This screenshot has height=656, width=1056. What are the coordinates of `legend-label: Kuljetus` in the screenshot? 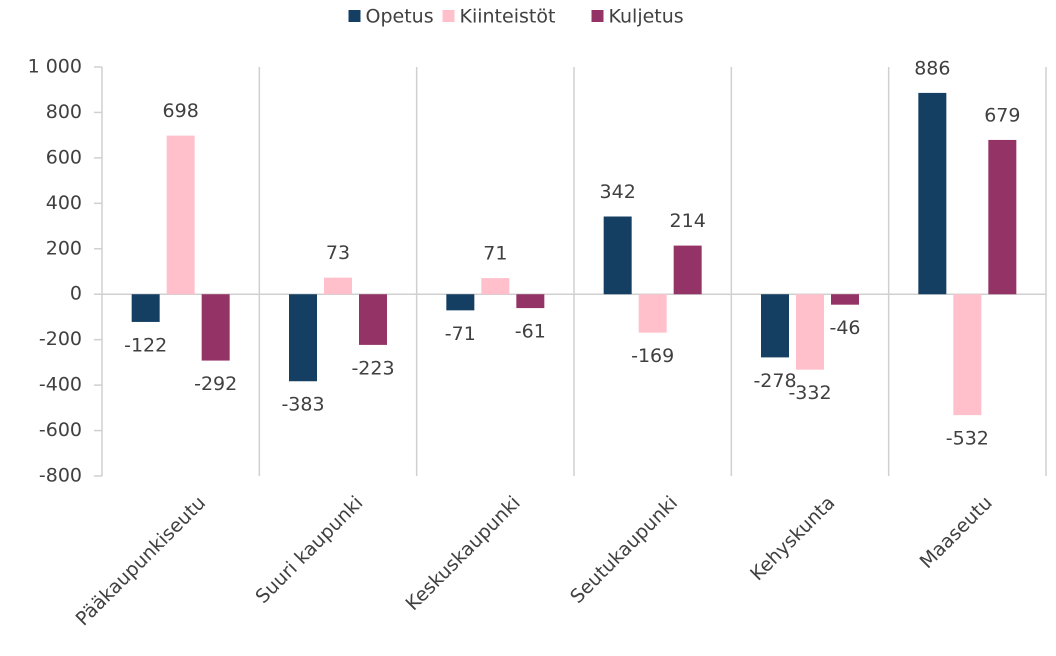 It's located at (646, 17).